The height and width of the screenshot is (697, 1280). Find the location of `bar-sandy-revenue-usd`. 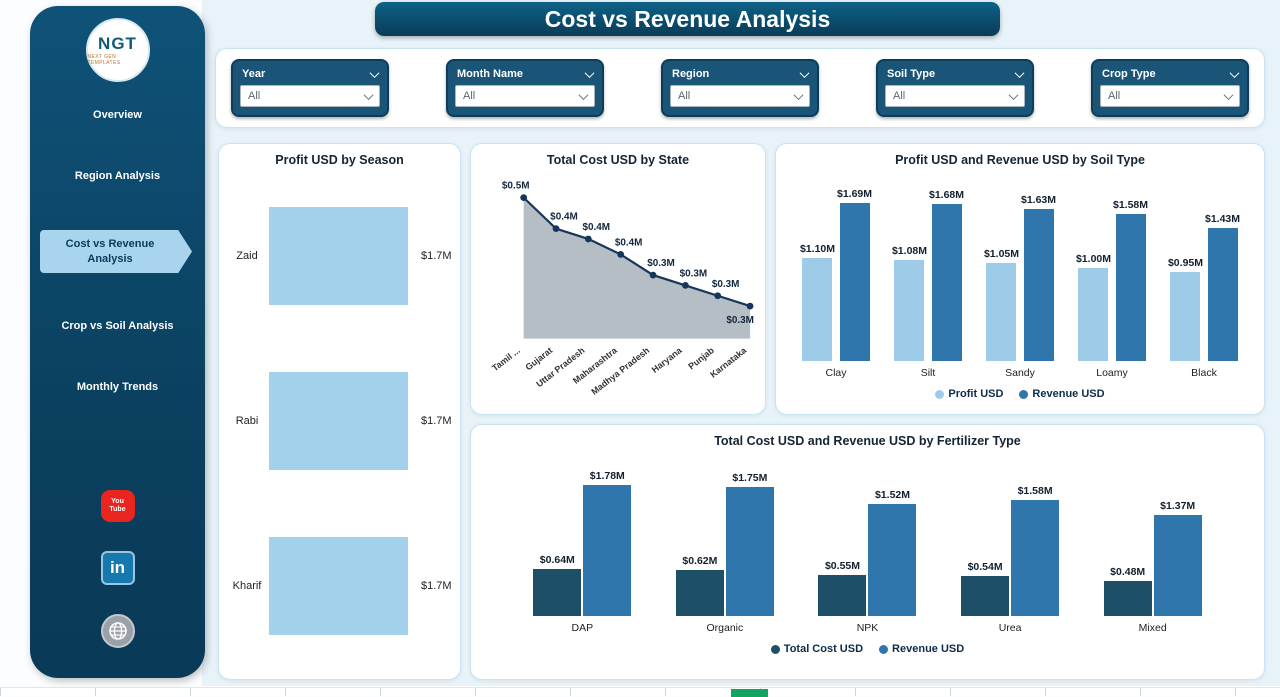

bar-sandy-revenue-usd is located at coordinates (1038, 285).